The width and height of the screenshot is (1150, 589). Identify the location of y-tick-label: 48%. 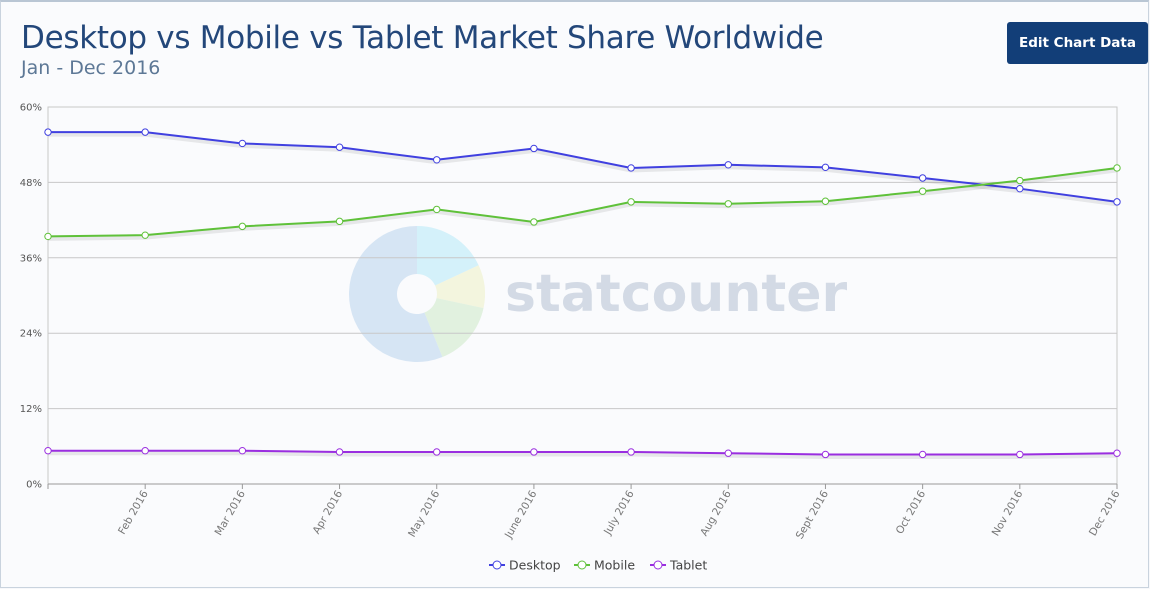
(31, 183).